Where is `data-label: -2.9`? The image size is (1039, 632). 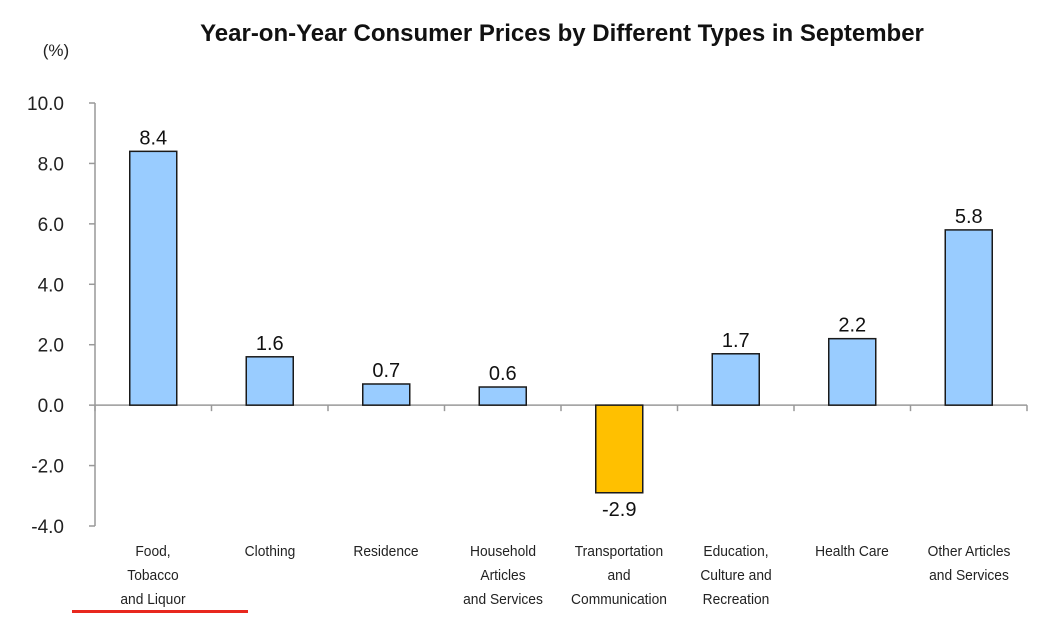
data-label: -2.9 is located at coordinates (619, 510).